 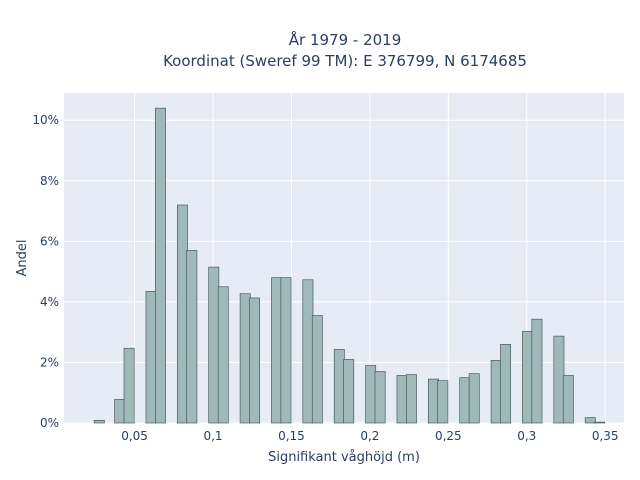 What do you see at coordinates (212, 436) in the screenshot?
I see `x-tick-label: 0,1` at bounding box center [212, 436].